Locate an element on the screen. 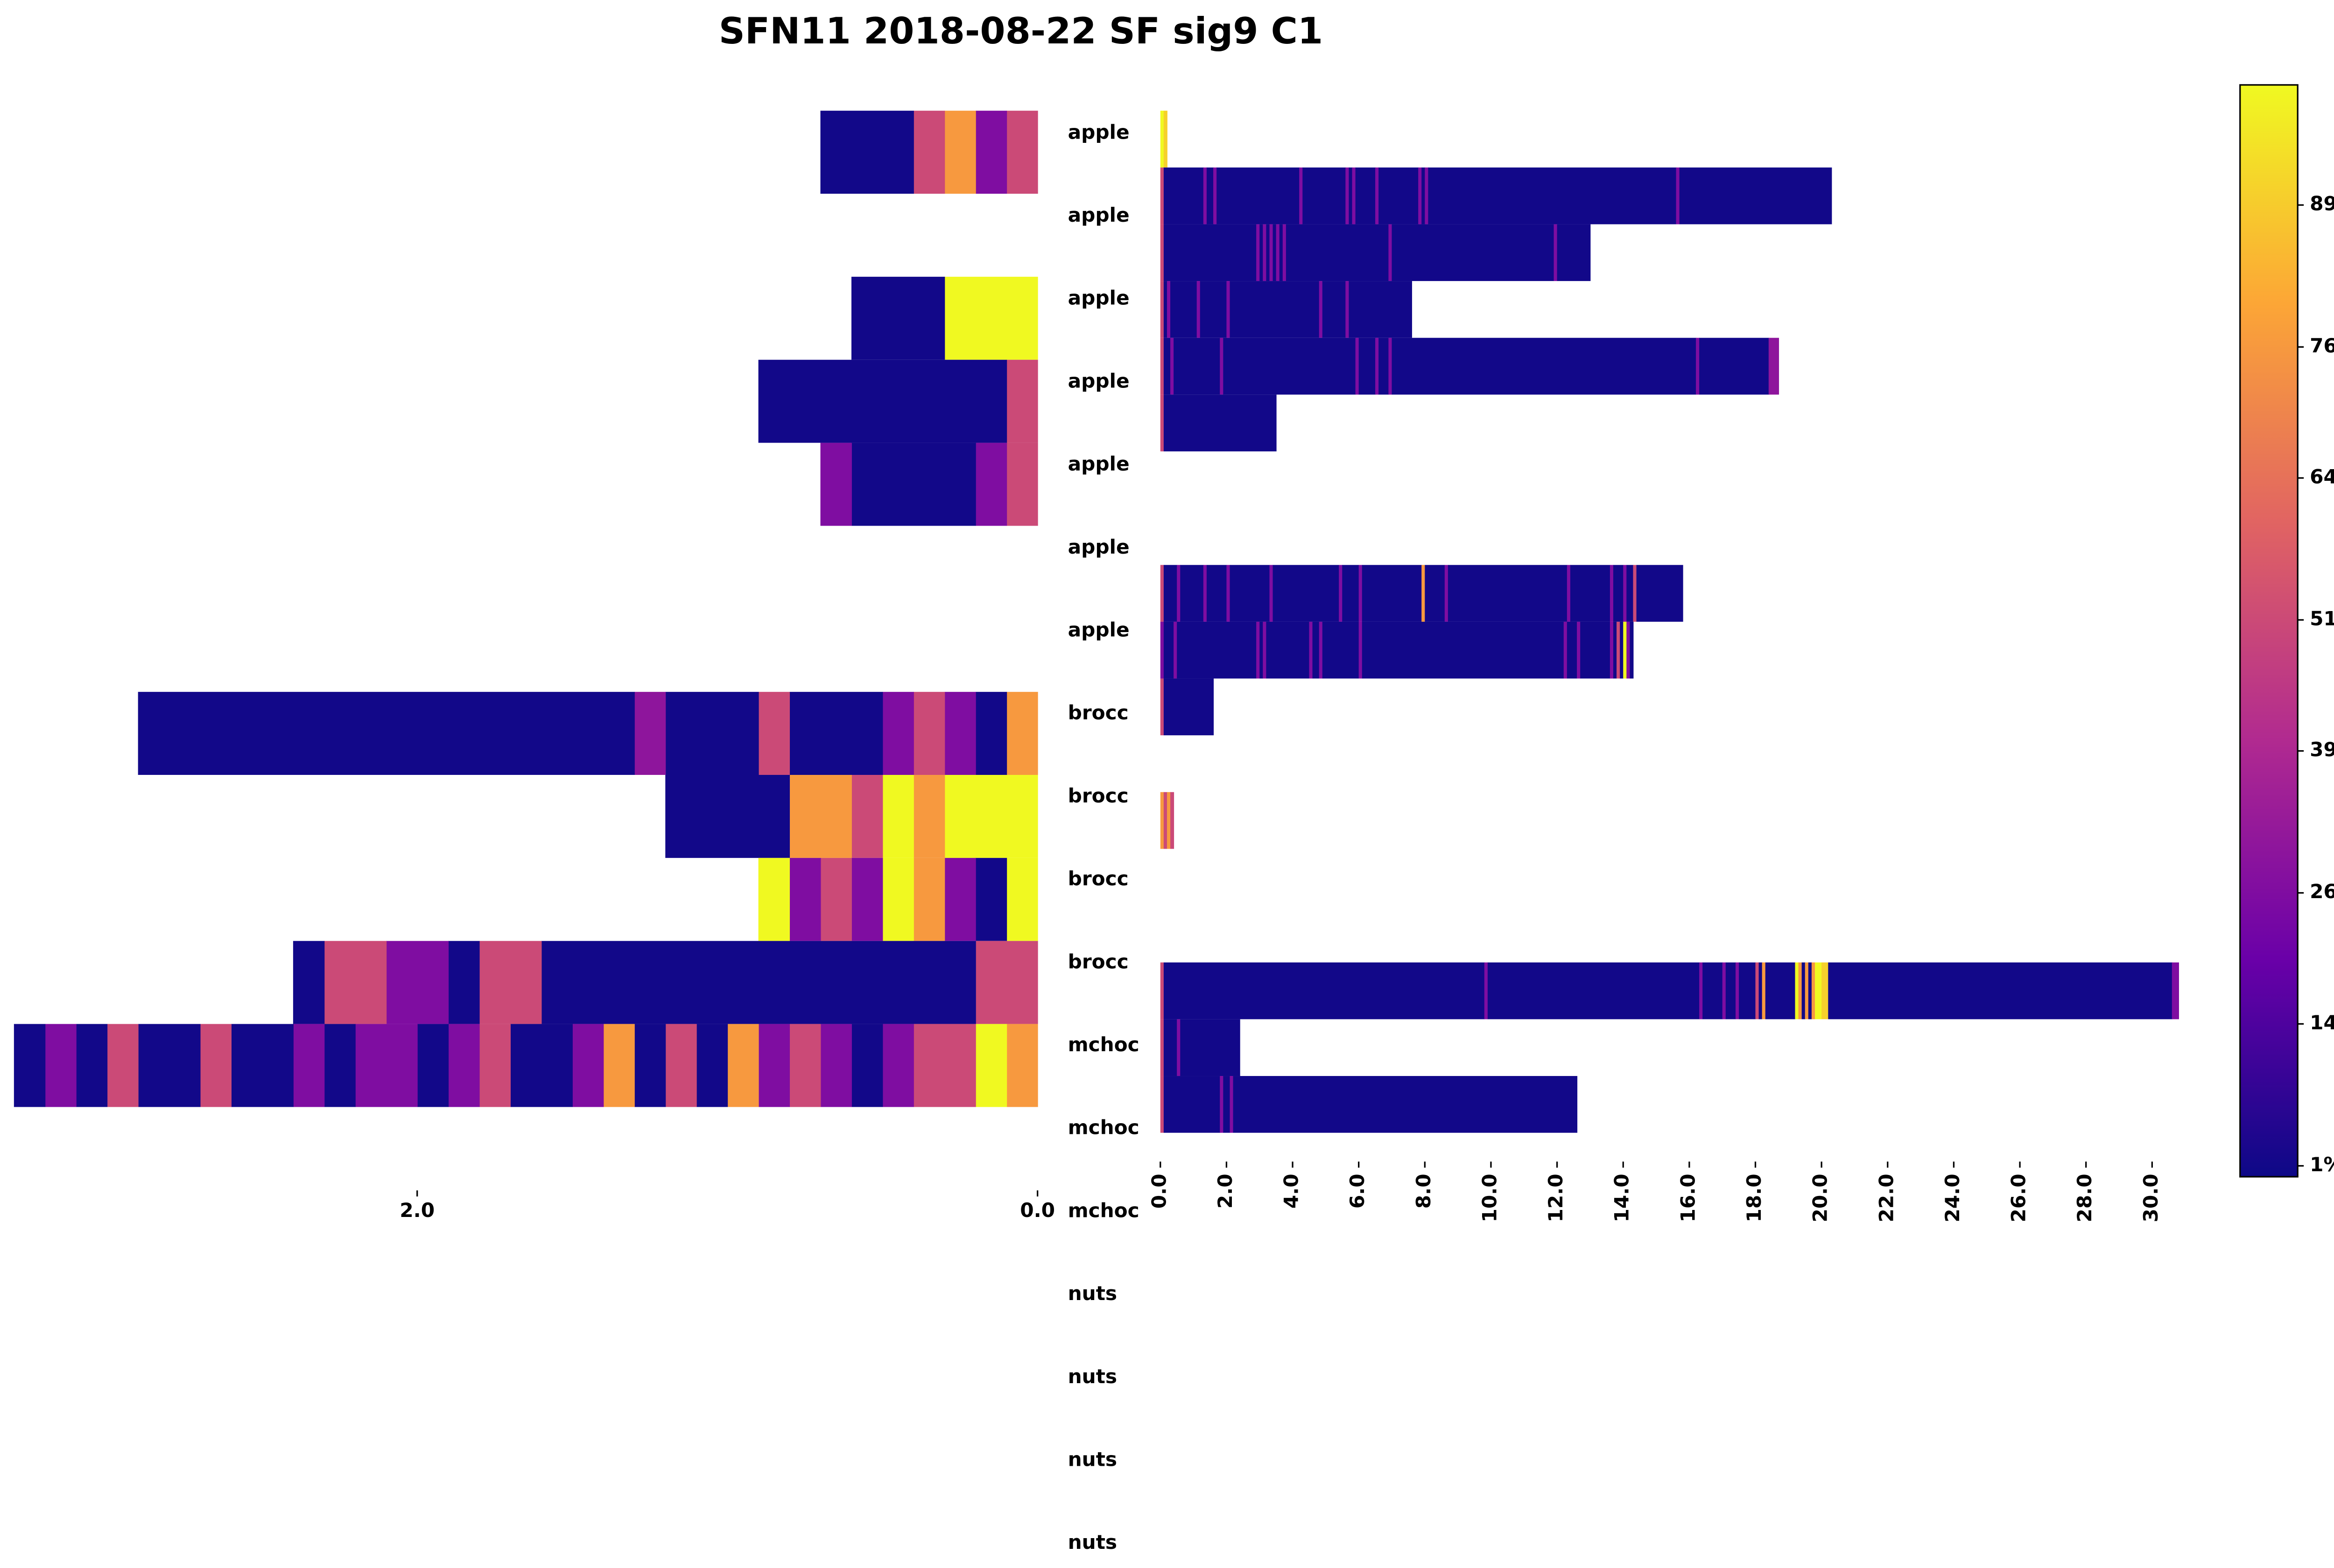 The width and height of the screenshot is (2334, 1568). x-tick-label: 18.0 is located at coordinates (1754, 1198).